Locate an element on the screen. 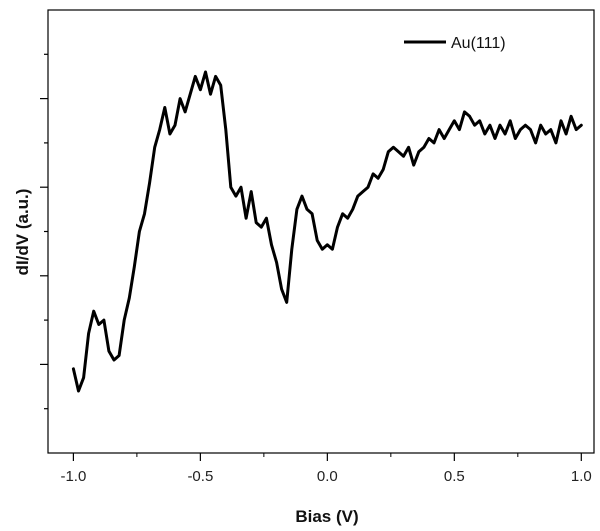  x-tick-label: 1.0 is located at coordinates (581, 476).